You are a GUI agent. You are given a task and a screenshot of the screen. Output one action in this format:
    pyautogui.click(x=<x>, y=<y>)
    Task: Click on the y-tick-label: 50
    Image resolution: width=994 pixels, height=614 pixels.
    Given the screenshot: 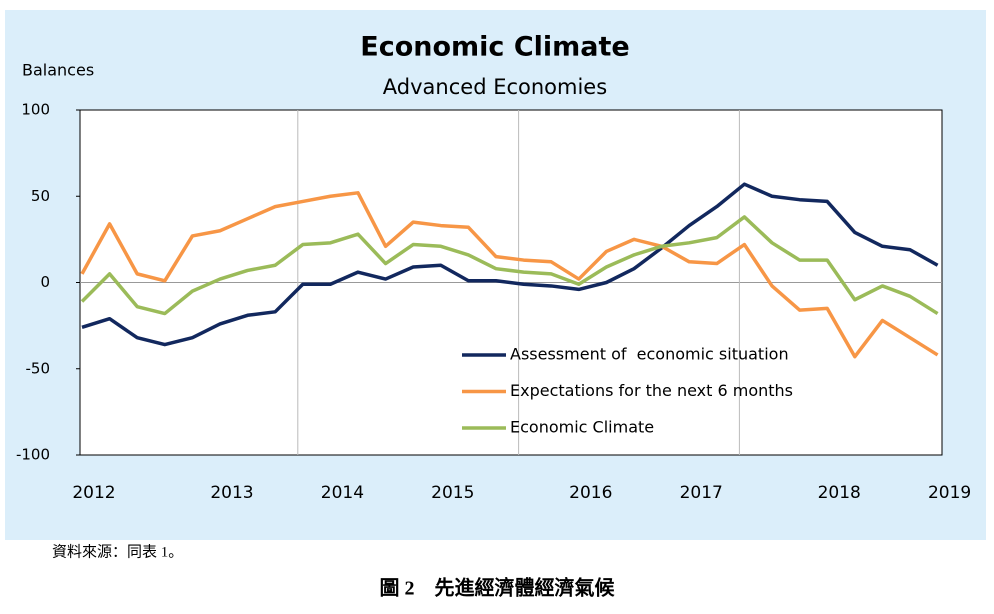 What is the action you would take?
    pyautogui.click(x=40, y=196)
    